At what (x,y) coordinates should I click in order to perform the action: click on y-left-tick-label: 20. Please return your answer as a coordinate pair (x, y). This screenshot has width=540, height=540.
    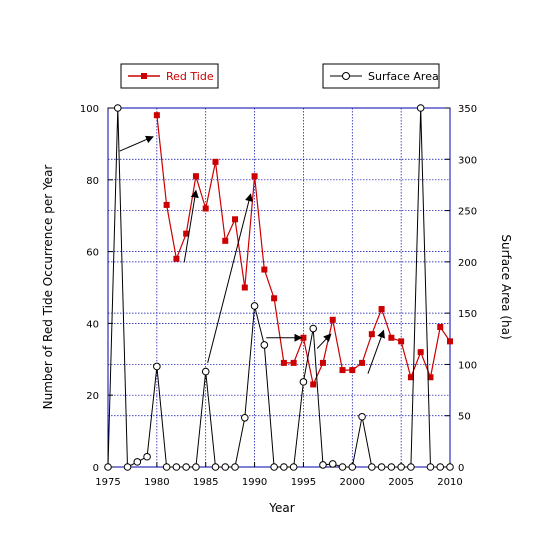
    Looking at the image, I should click on (92, 396).